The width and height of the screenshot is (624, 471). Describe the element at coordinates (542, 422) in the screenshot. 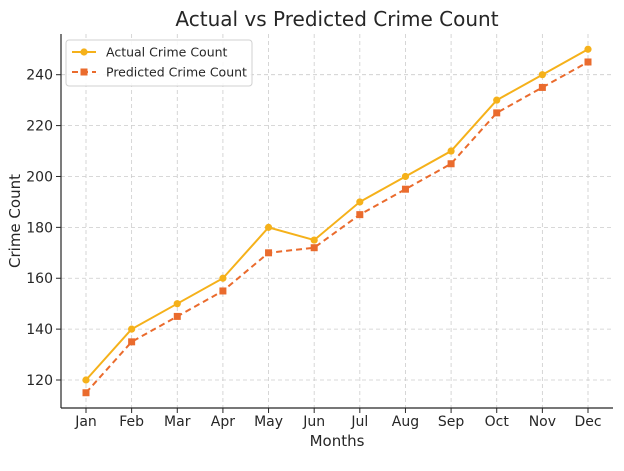

I see `x-tick-label: Nov` at that location.